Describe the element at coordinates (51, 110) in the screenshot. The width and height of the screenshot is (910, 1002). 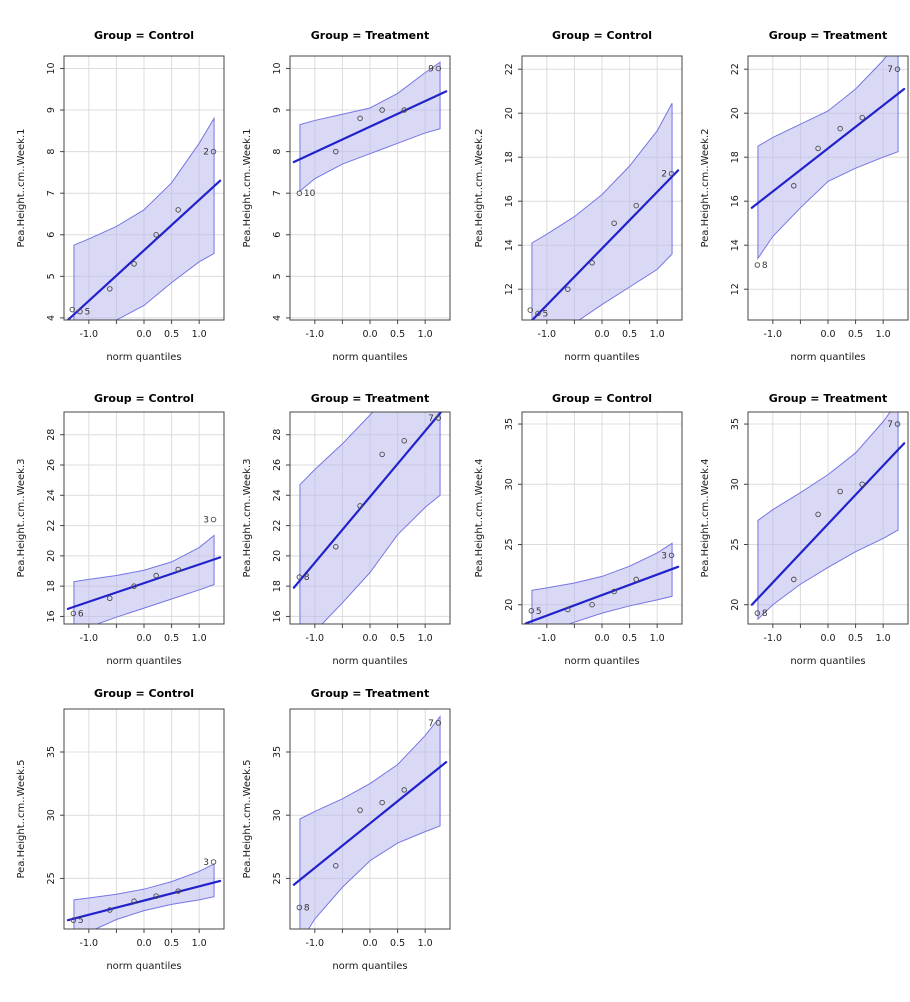
I see `y-tick-label: 9` at that location.